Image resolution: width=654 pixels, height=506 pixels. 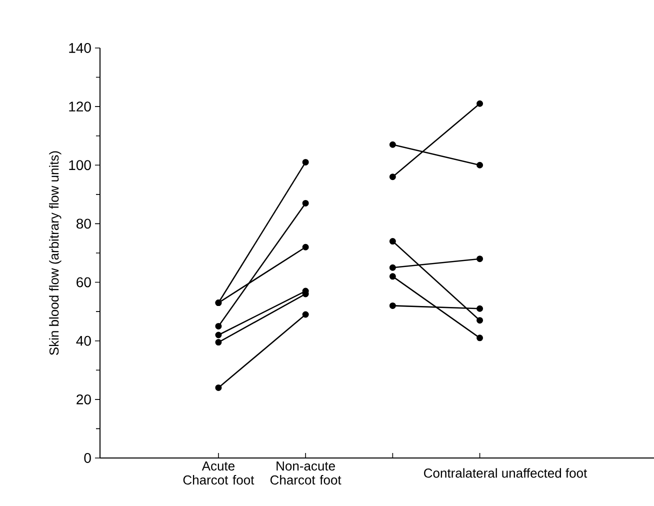 I want to click on text: Contralateral unaffected foot, so click(x=506, y=473).